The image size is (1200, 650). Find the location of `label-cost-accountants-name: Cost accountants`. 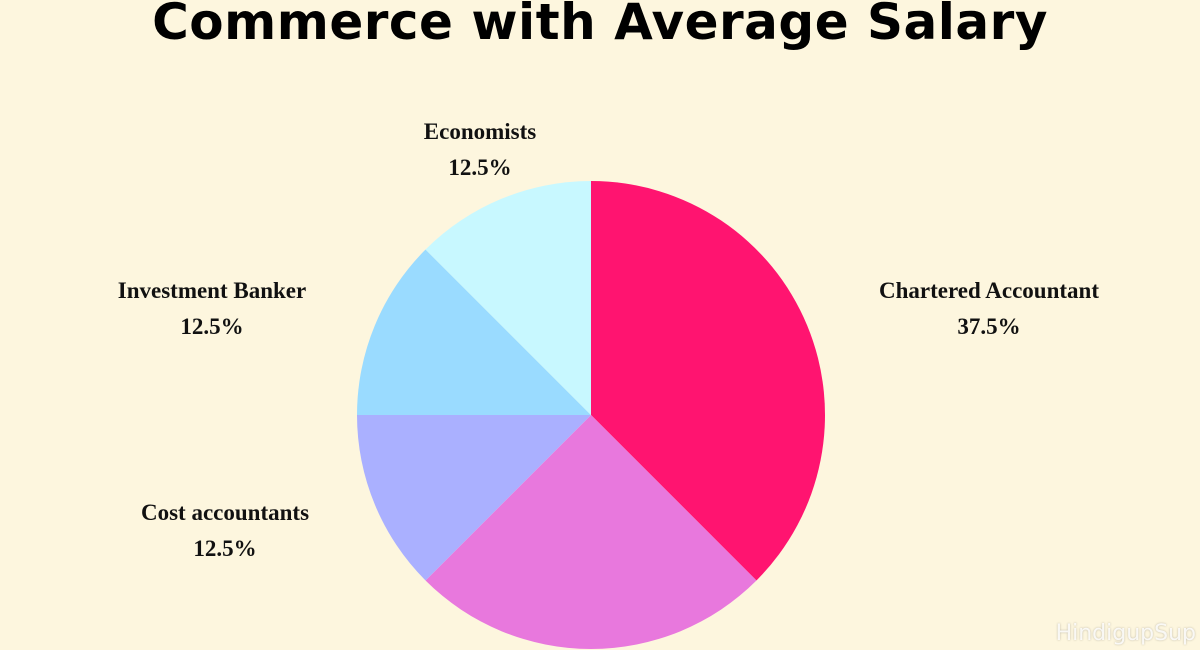

label-cost-accountants-name: Cost accountants is located at coordinates (225, 512).